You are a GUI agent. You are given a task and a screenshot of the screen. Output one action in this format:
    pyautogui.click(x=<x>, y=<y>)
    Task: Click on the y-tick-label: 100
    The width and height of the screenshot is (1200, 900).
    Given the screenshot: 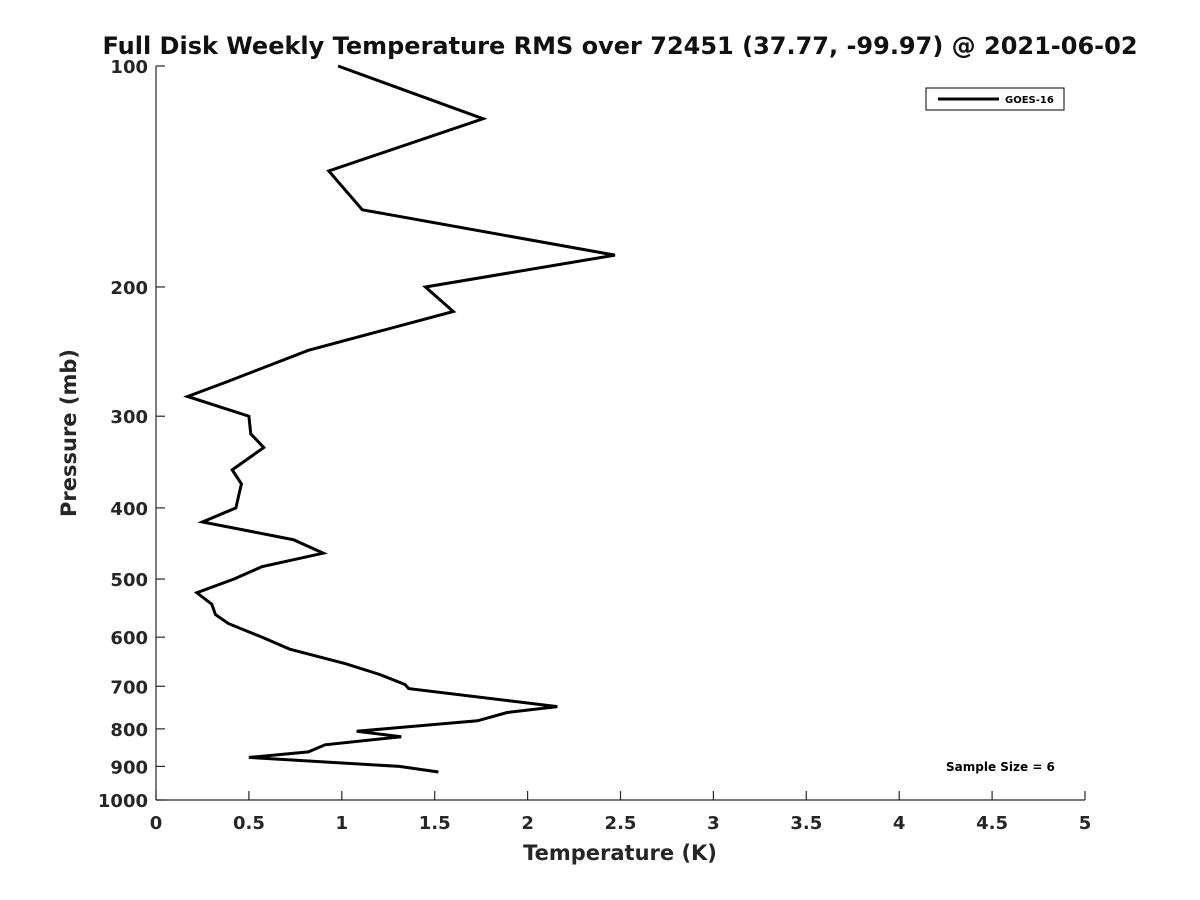 What is the action you would take?
    pyautogui.click(x=129, y=67)
    